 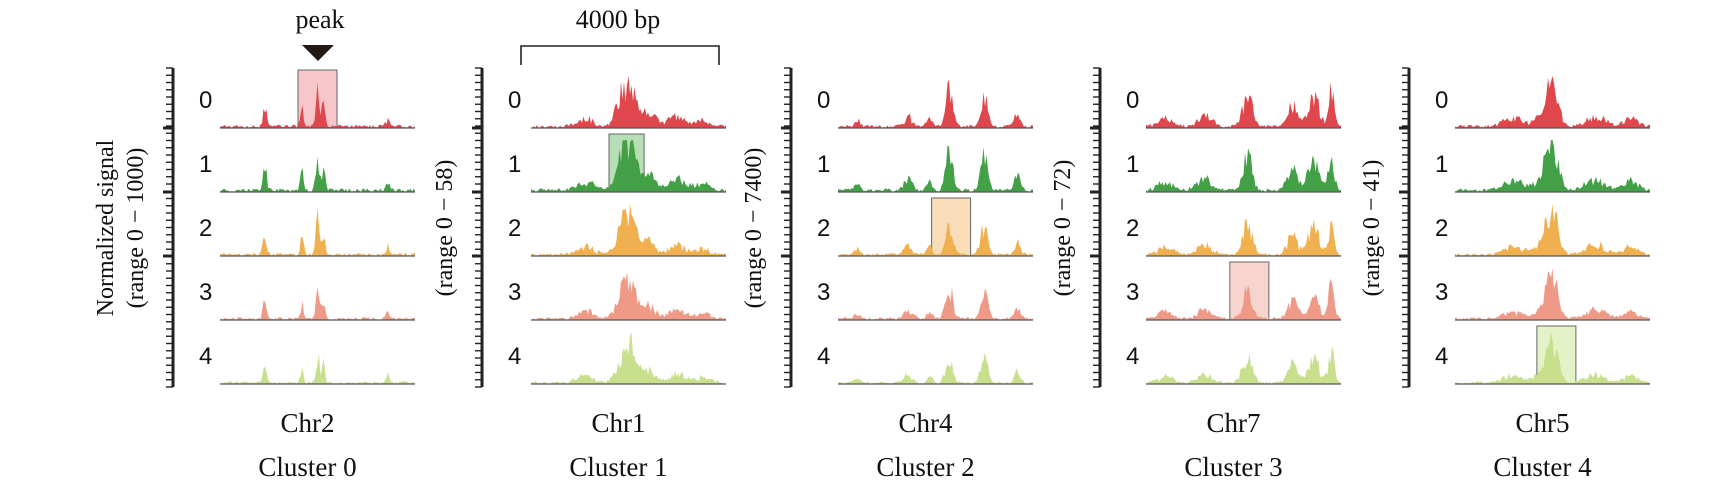 I want to click on cluster-label: Cluster 0, so click(x=307, y=467).